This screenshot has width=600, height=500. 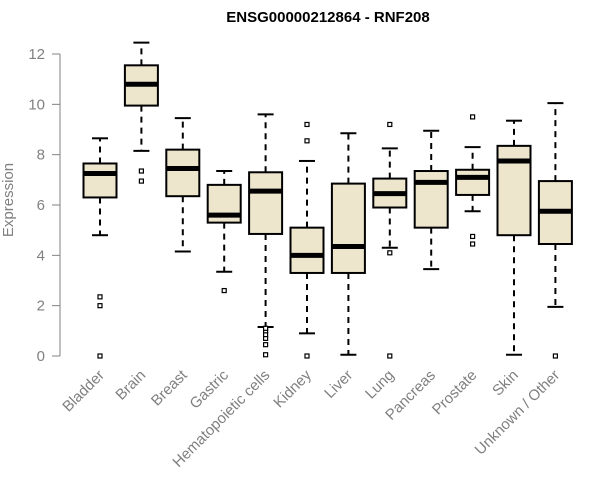 What do you see at coordinates (224, 232) in the screenshot?
I see `box-gastric` at bounding box center [224, 232].